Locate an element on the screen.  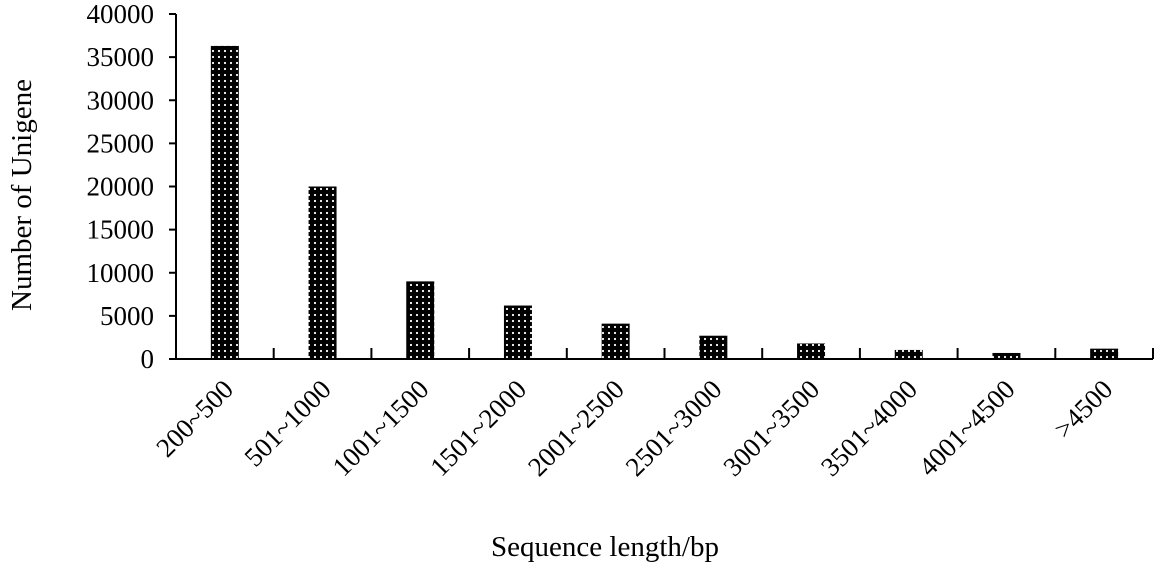
x-tick-label: 1501~2000 is located at coordinates (478, 428).